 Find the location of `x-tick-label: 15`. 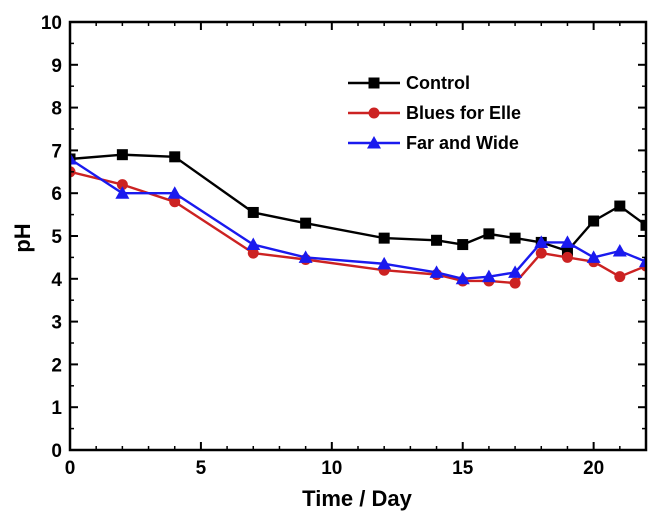

x-tick-label: 15 is located at coordinates (463, 468).